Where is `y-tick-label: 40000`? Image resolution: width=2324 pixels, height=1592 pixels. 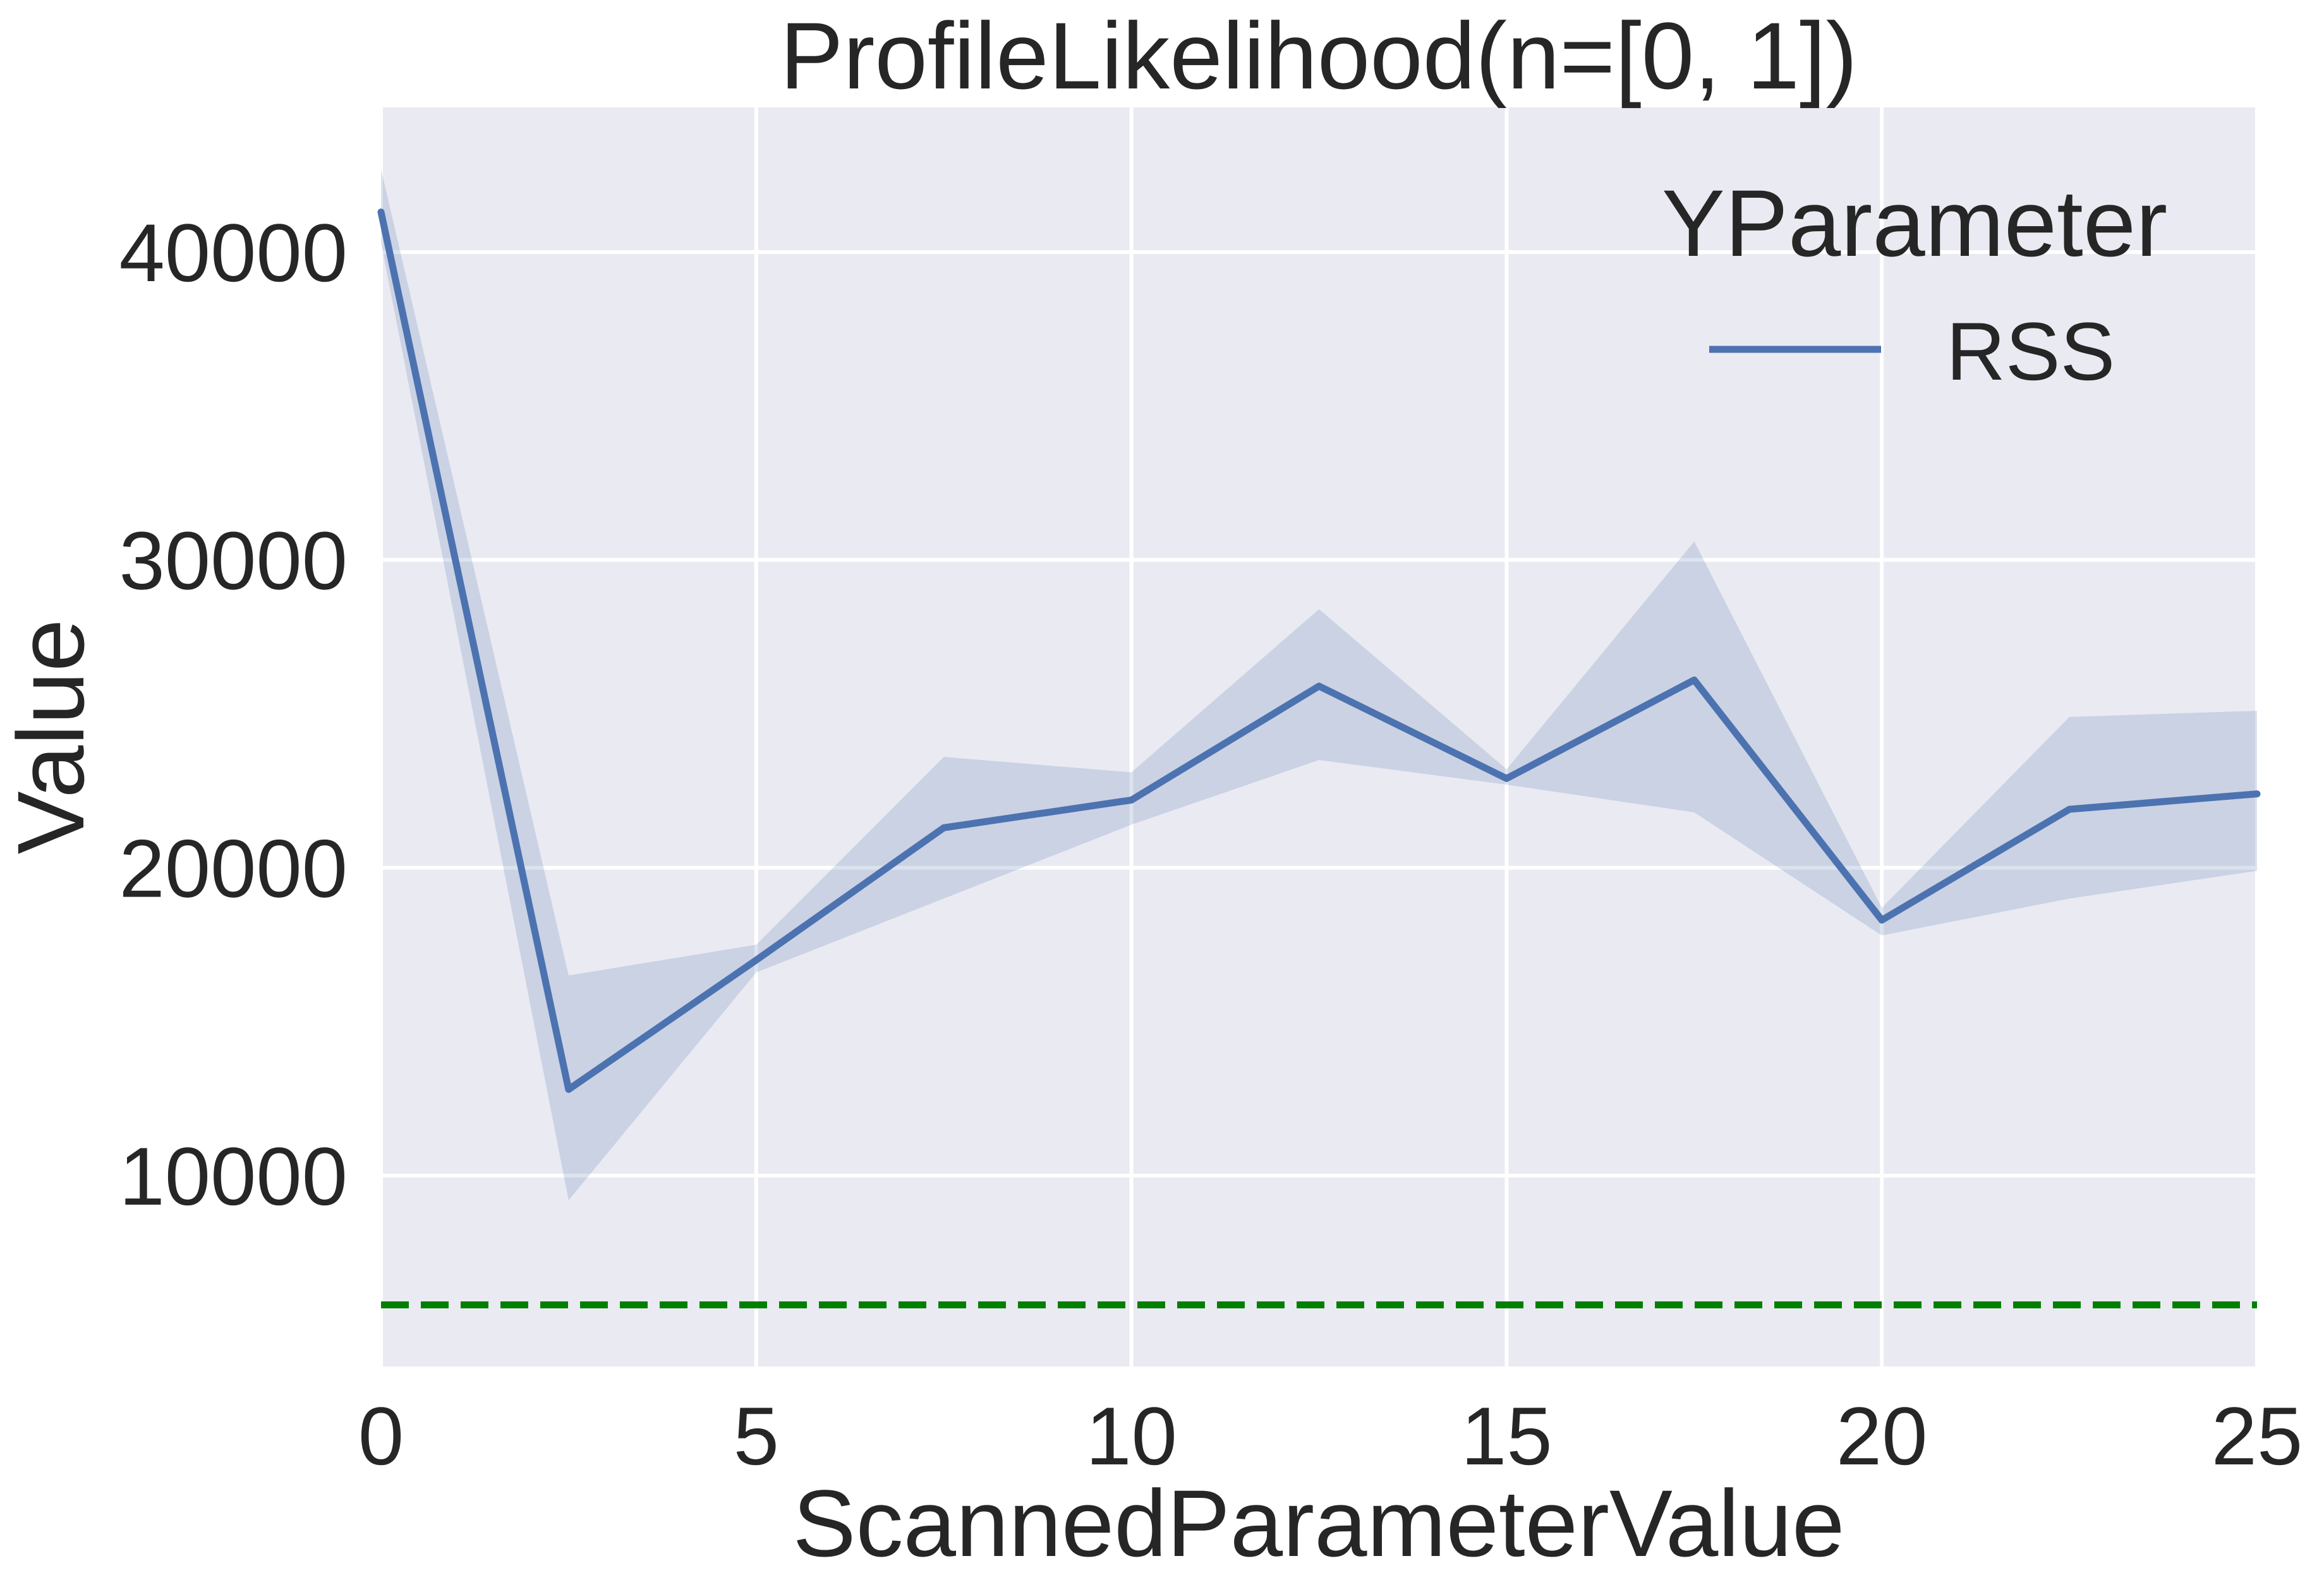
y-tick-label: 40000 is located at coordinates (233, 253).